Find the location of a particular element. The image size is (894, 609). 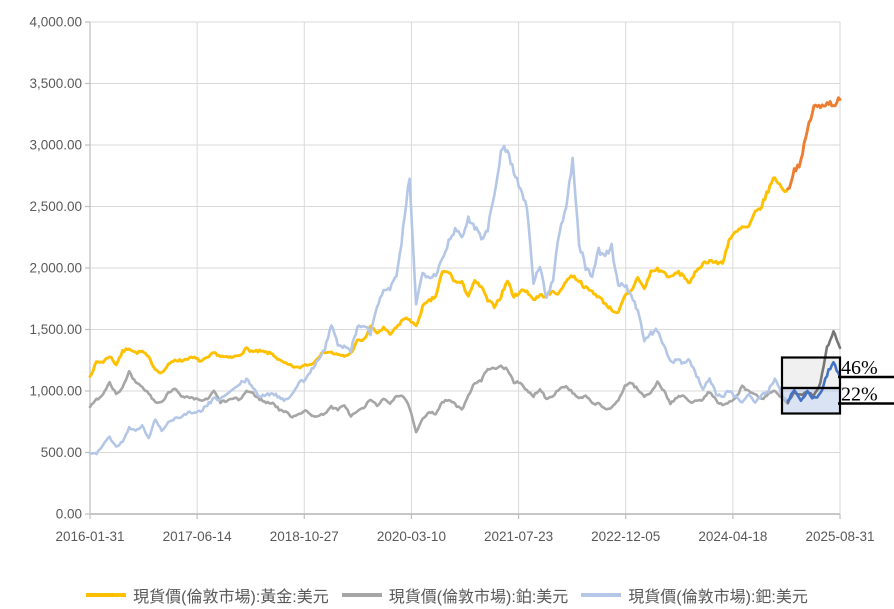

x-axis-label: 2021-07-23 is located at coordinates (518, 536).